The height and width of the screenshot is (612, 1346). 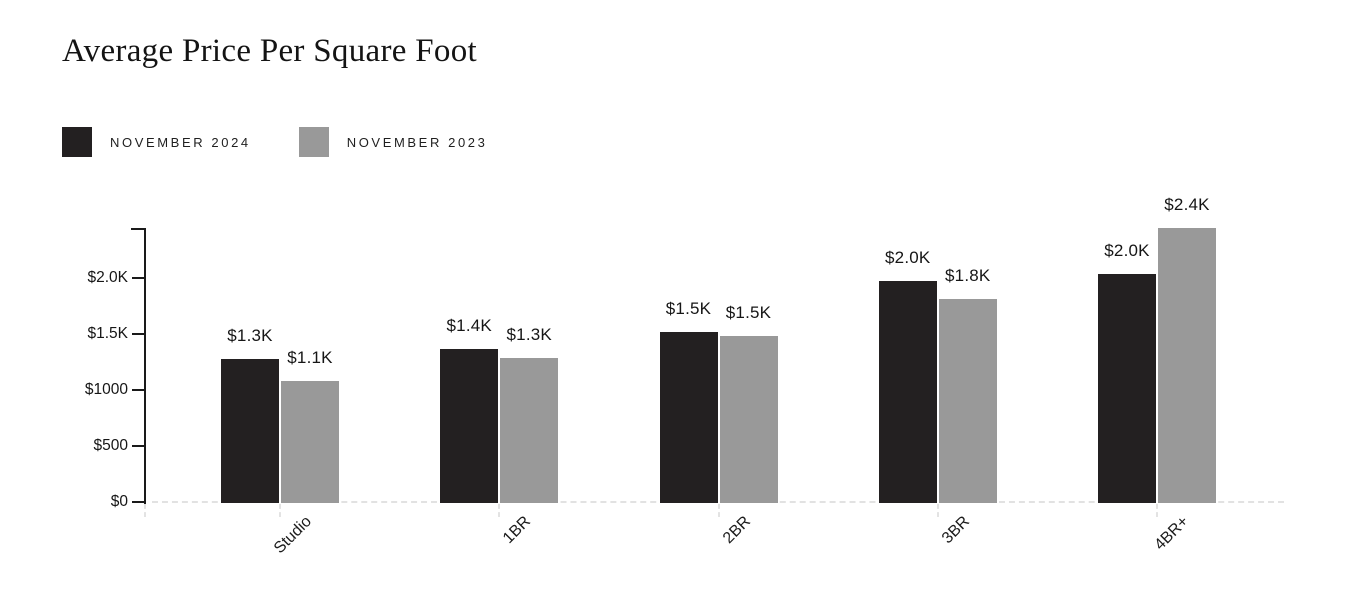 What do you see at coordinates (968, 276) in the screenshot?
I see `bar-value-label: $1.8K` at bounding box center [968, 276].